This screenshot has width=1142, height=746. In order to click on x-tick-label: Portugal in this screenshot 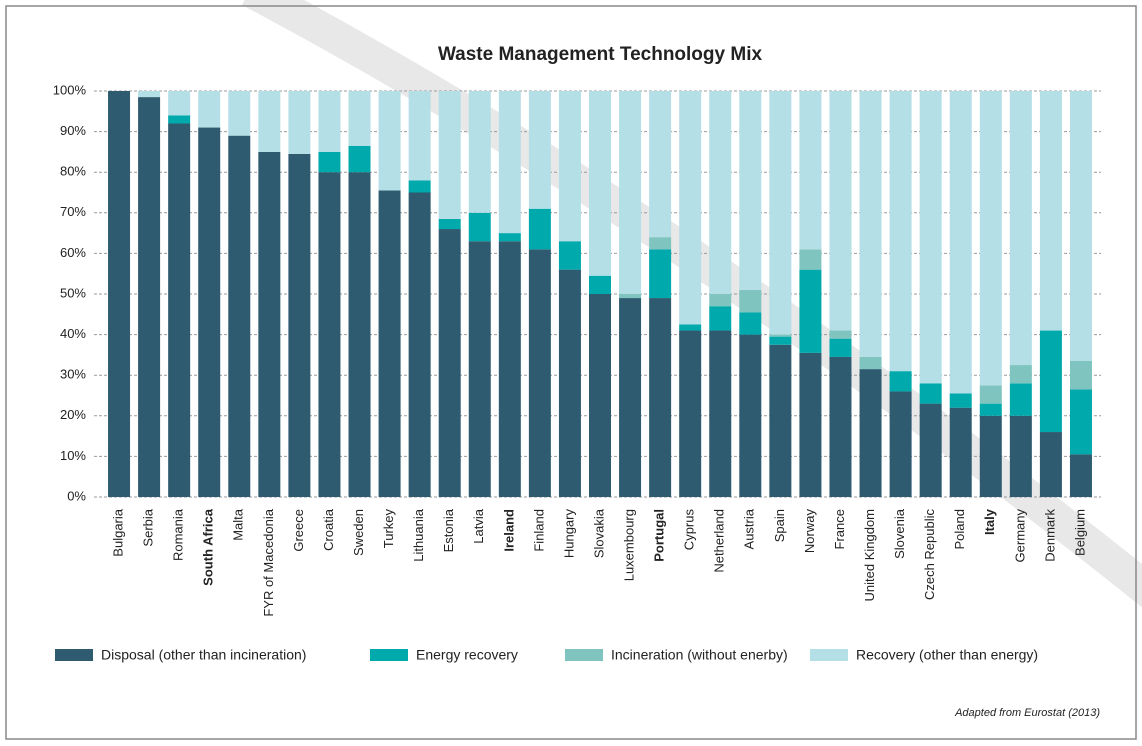, I will do `click(659, 535)`.